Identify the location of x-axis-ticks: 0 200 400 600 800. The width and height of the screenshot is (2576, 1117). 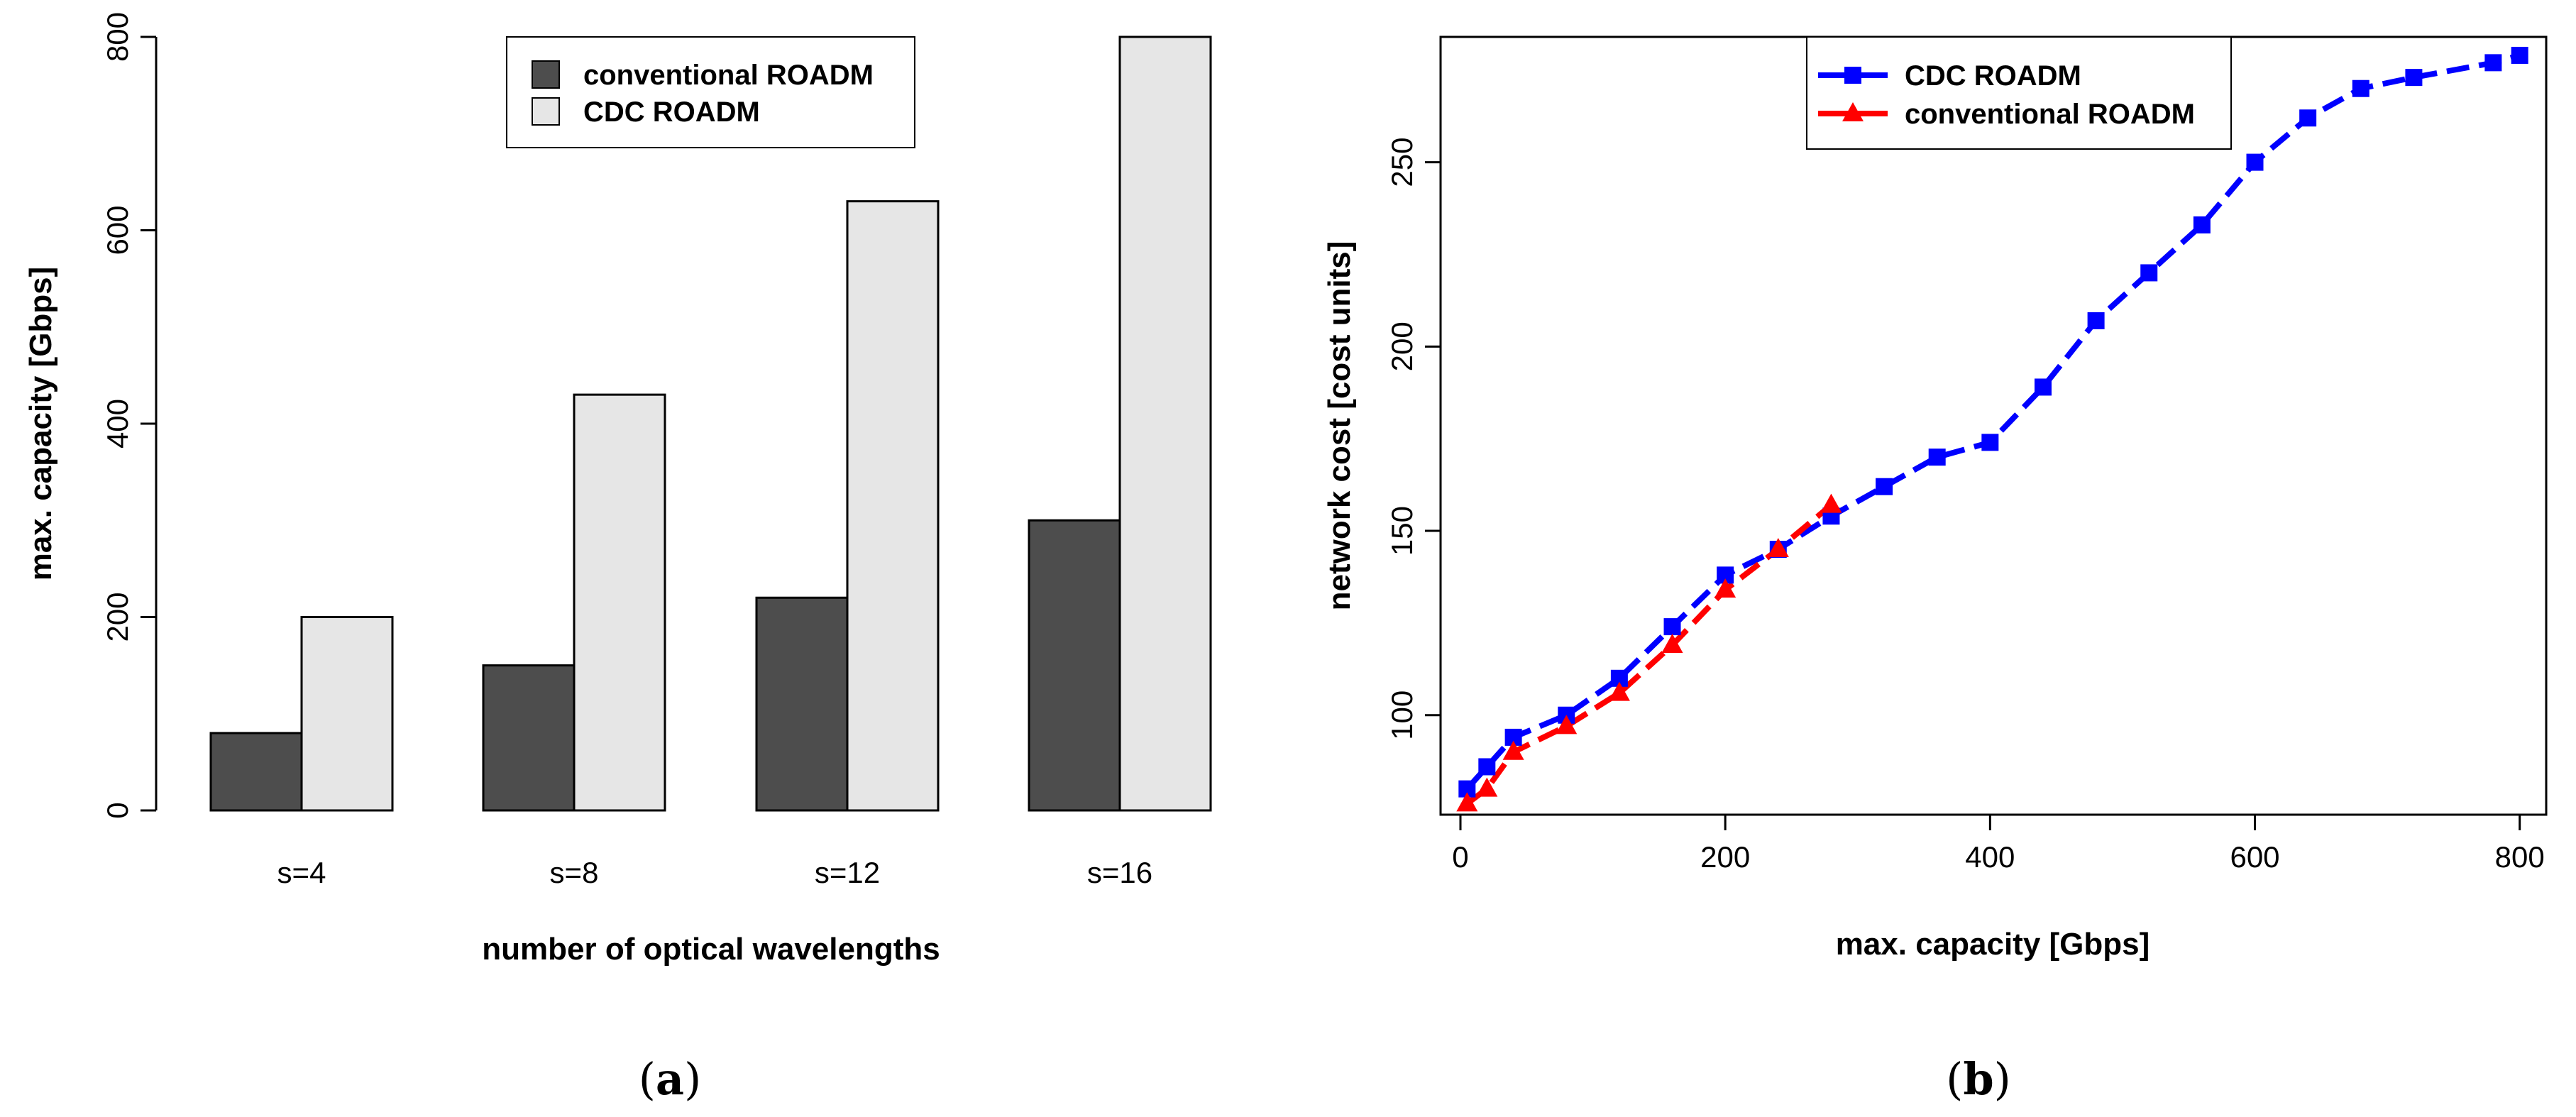
(1998, 845).